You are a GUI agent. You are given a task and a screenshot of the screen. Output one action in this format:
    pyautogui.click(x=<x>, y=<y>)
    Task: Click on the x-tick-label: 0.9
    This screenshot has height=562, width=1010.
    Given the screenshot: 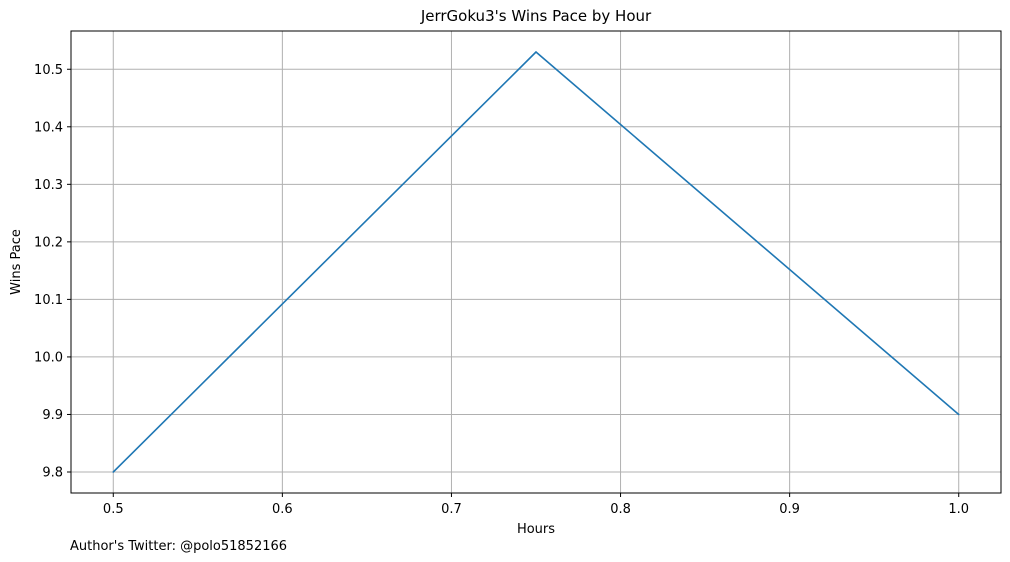 What is the action you would take?
    pyautogui.click(x=789, y=509)
    